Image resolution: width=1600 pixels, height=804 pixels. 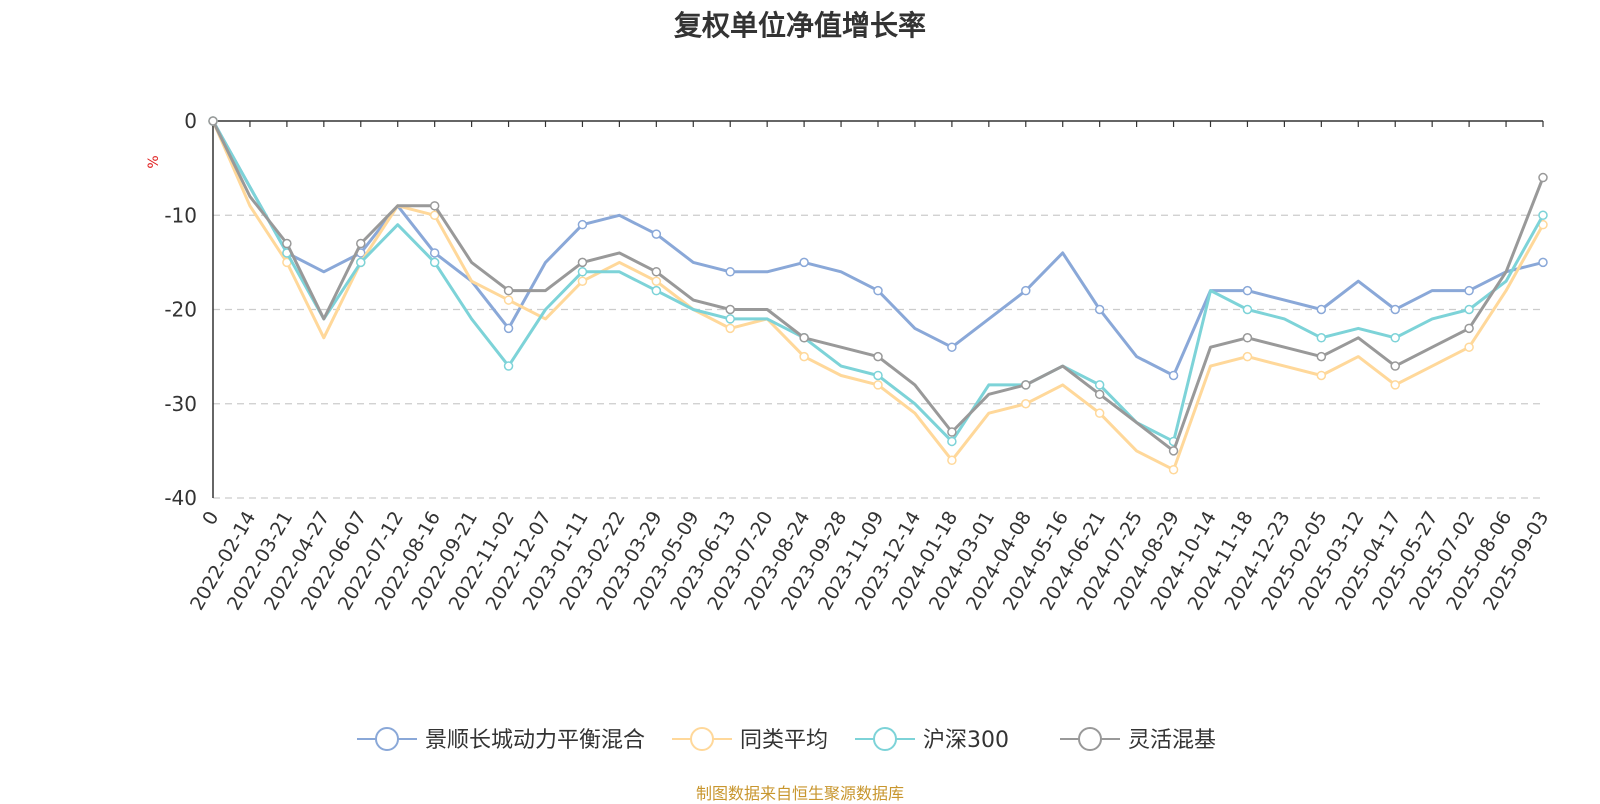 I want to click on legend-item-3: 沪深300, so click(x=932, y=740).